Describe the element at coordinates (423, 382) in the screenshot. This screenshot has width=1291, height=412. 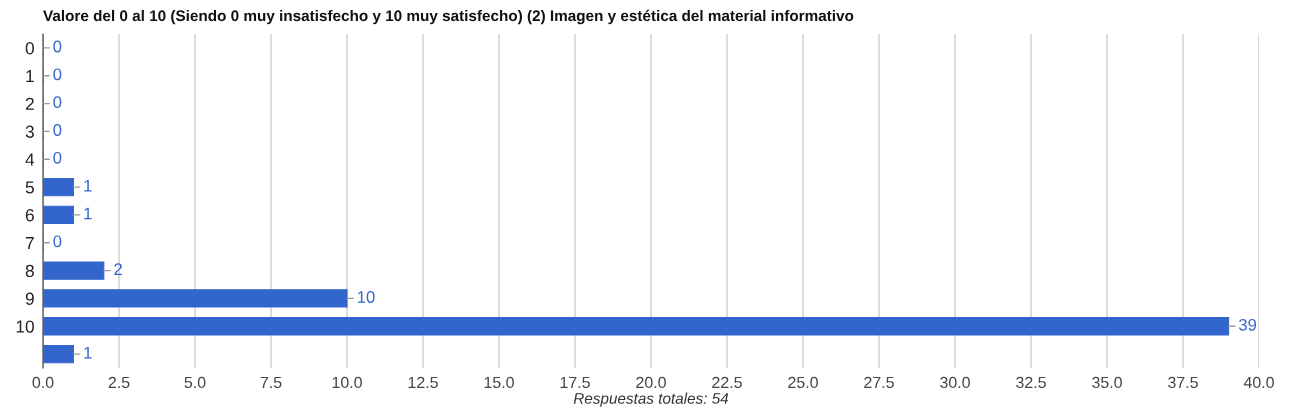
I see `x-tick-label: 12.5` at that location.